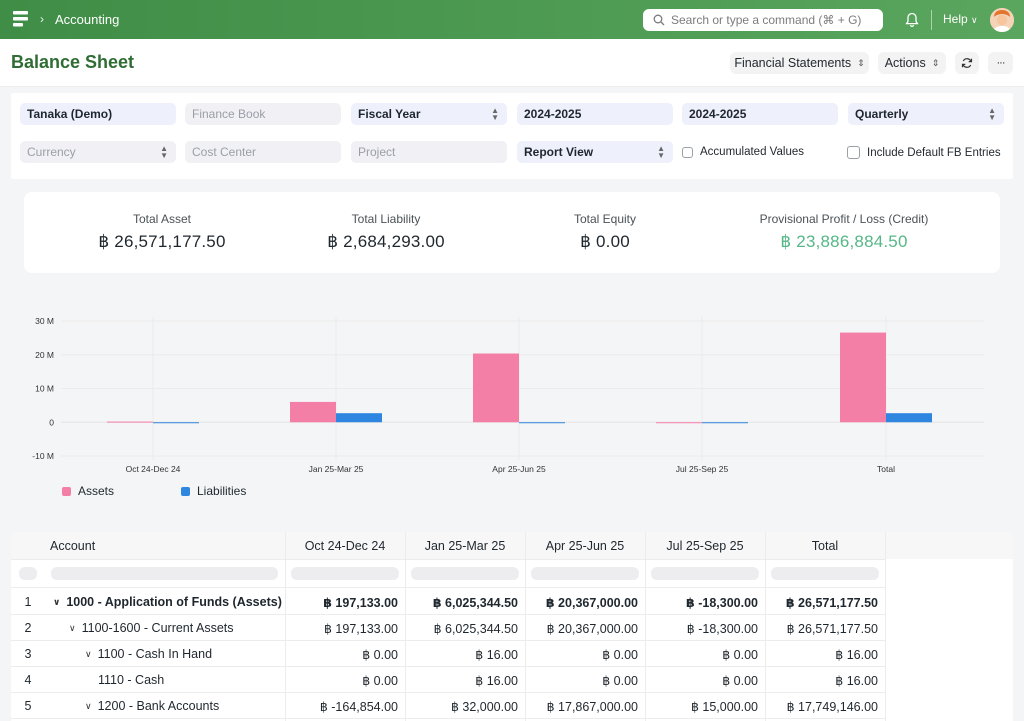  I want to click on help-menu: Help ∨, so click(960, 19).